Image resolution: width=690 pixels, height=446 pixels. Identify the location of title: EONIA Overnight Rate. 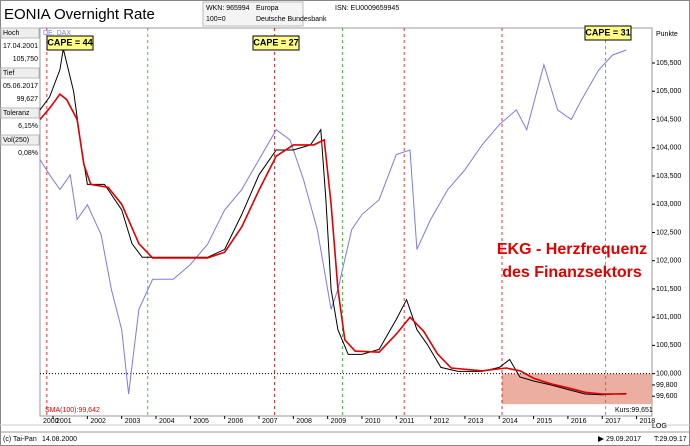
(79, 14).